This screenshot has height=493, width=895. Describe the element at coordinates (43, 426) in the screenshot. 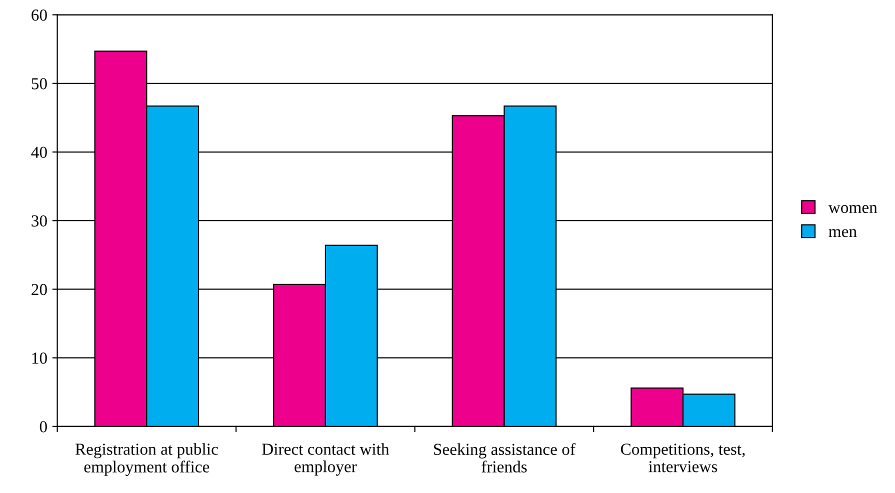

I see `y-tick-label: 0` at that location.